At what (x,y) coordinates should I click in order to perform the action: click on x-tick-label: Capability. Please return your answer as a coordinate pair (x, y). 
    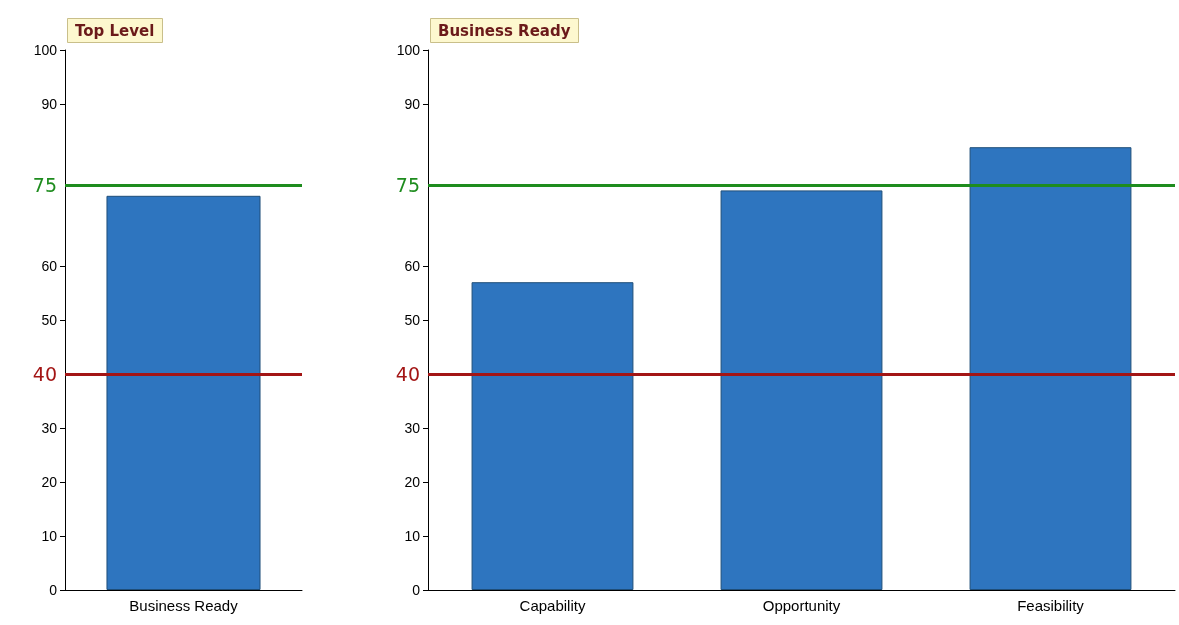
    Looking at the image, I should click on (552, 605).